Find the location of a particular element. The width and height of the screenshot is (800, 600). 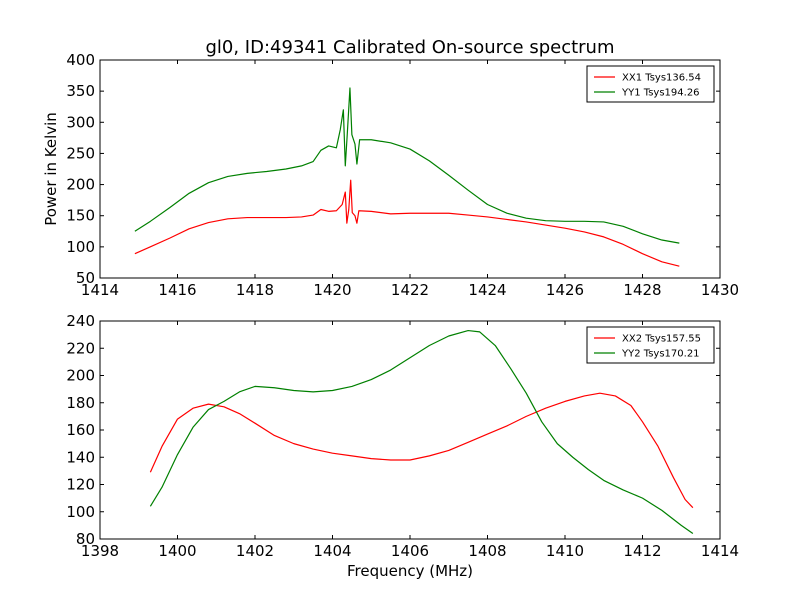

x-tick-label: 1416 is located at coordinates (177, 290).